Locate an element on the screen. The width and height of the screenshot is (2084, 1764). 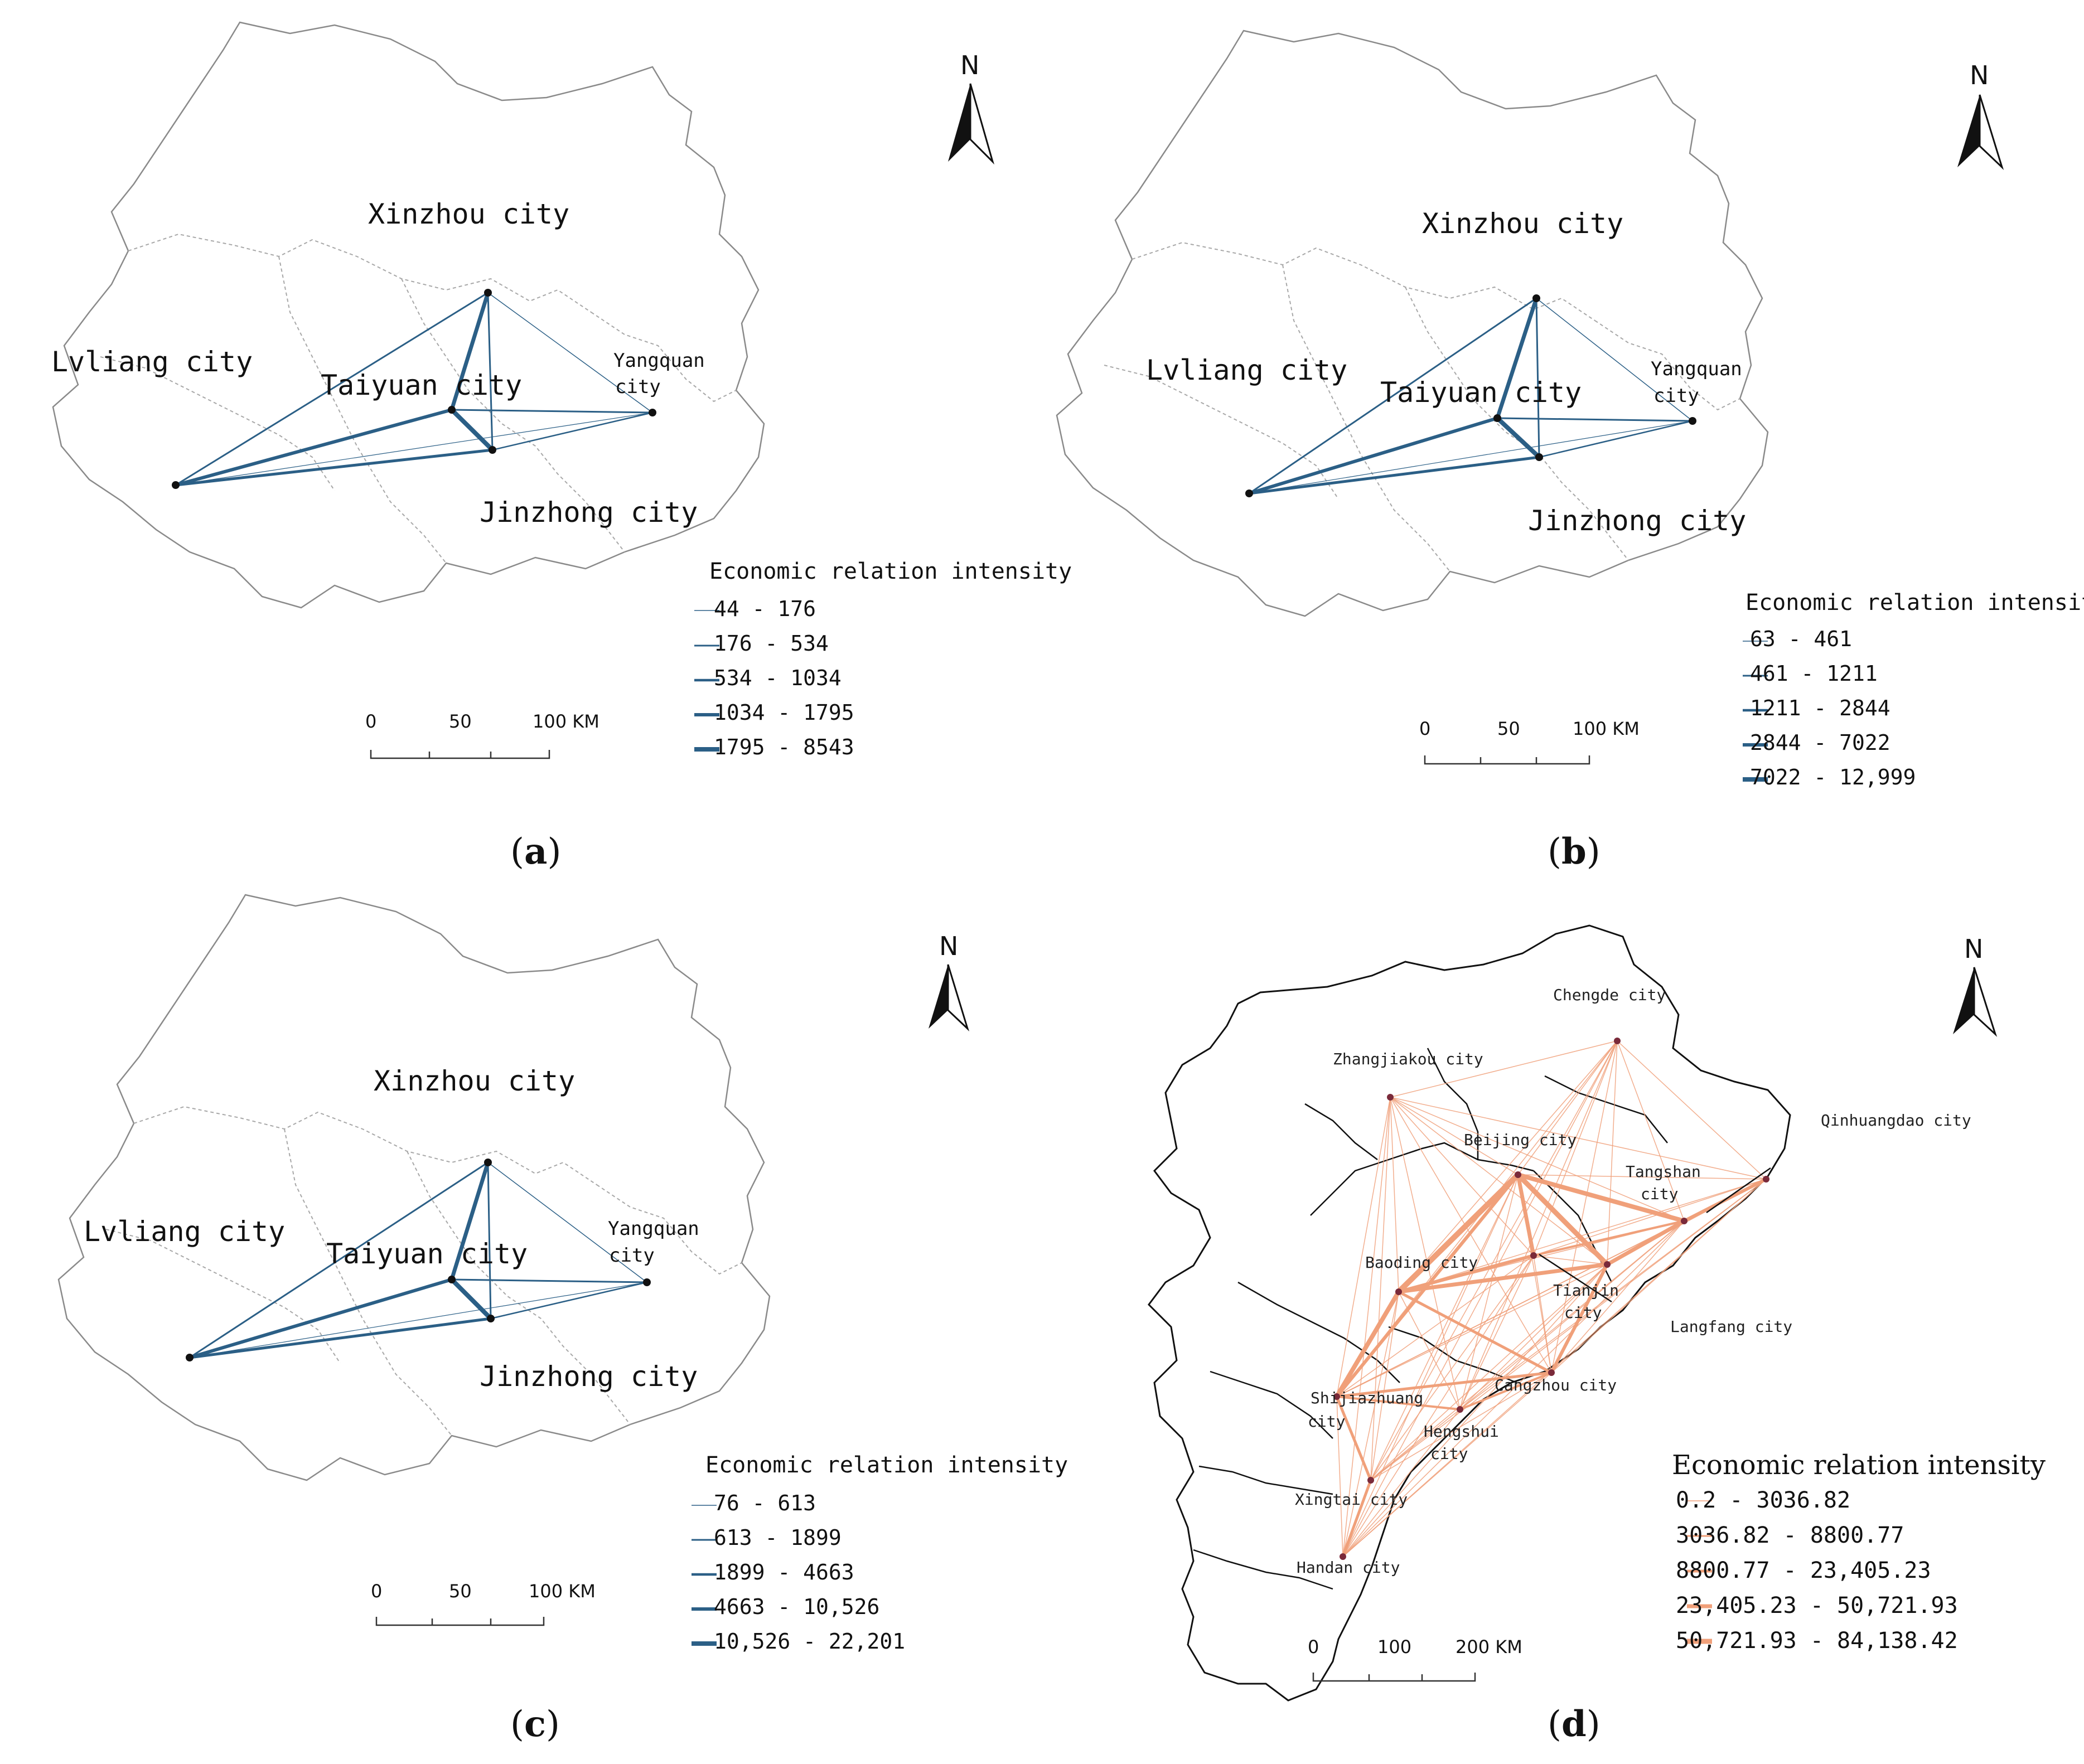
link-BJ-LF is located at coordinates (1526, 1215).